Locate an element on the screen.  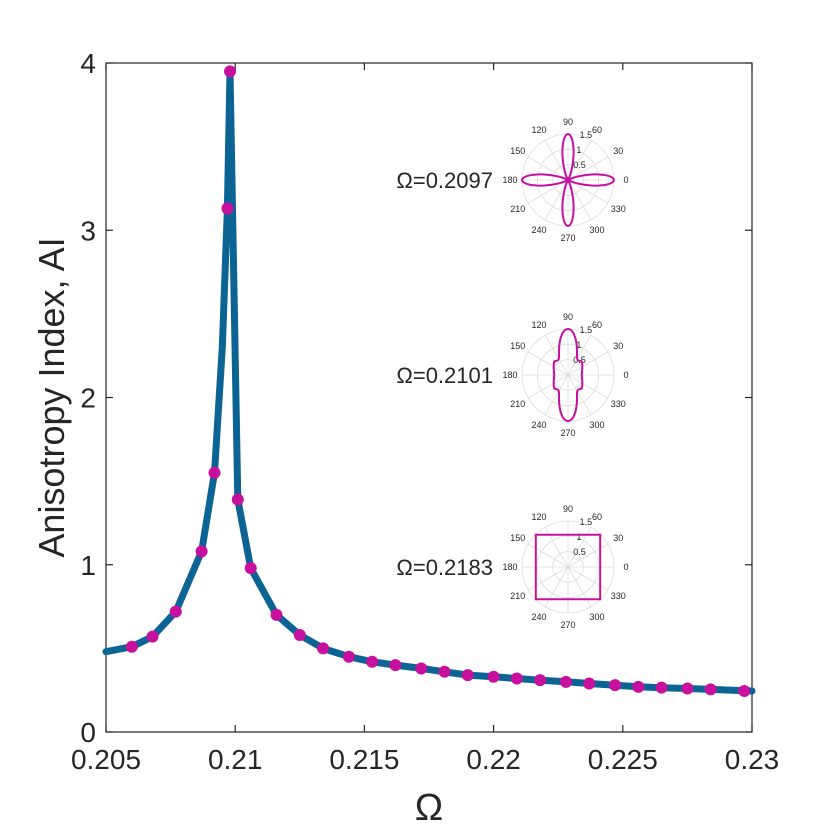
y-axis-title: Anisotropy Index, AI is located at coordinates (51, 397).